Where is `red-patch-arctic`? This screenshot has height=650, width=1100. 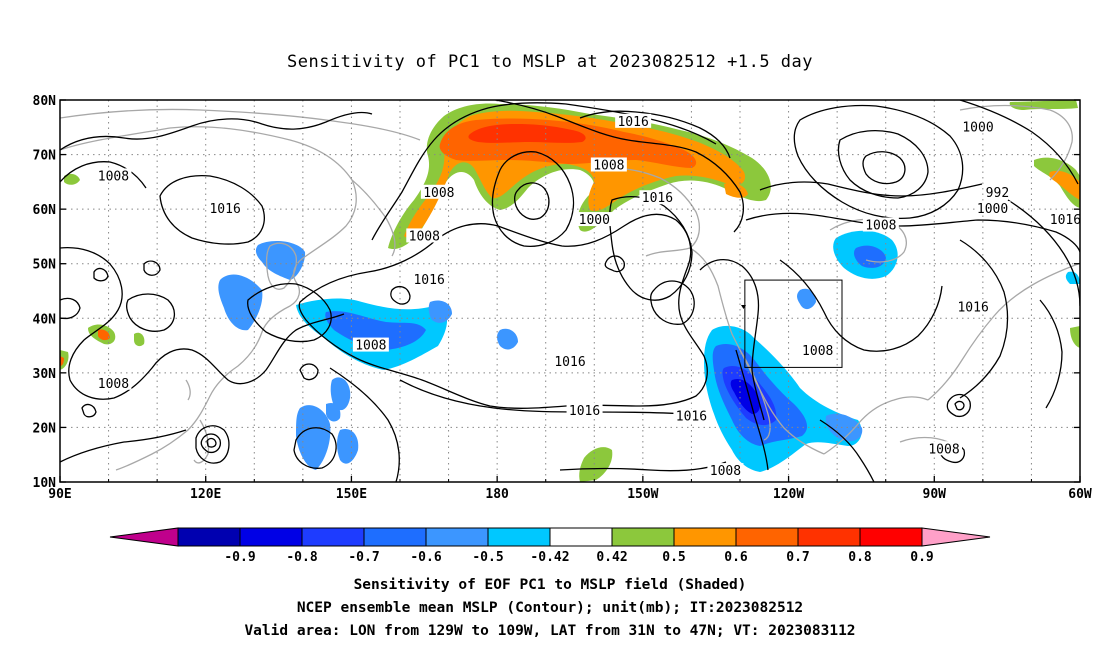
red-patch-arctic is located at coordinates (527, 133).